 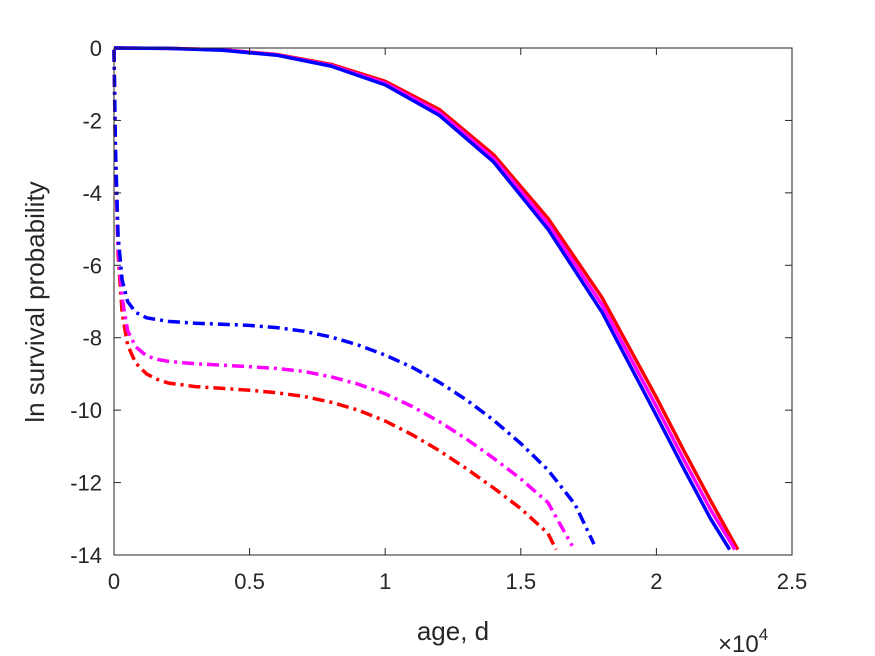 I want to click on y-tick-label: -4, so click(x=92, y=193).